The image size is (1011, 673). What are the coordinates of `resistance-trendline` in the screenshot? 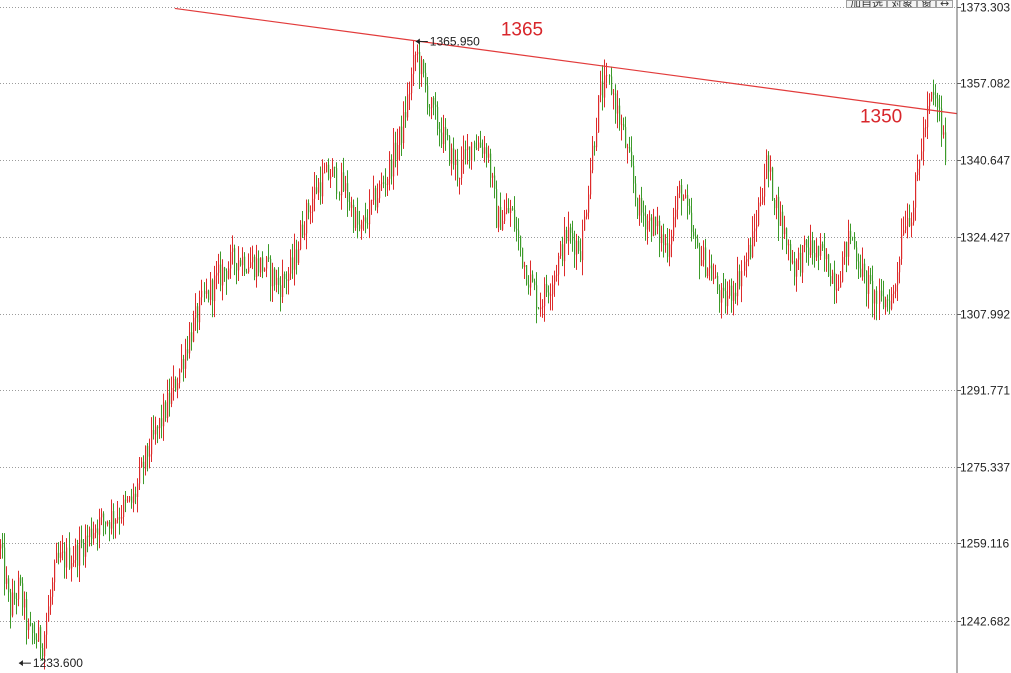 It's located at (566, 61).